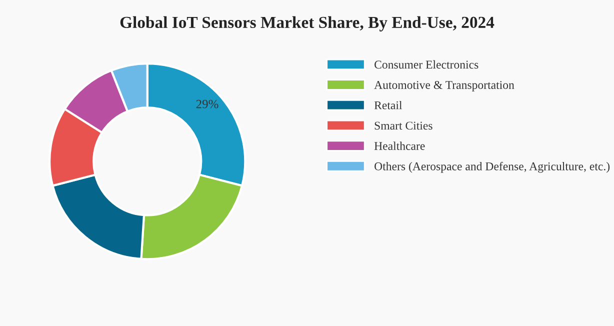 The image size is (614, 326). Describe the element at coordinates (403, 126) in the screenshot. I see `legend-label: Smart Cities` at that location.